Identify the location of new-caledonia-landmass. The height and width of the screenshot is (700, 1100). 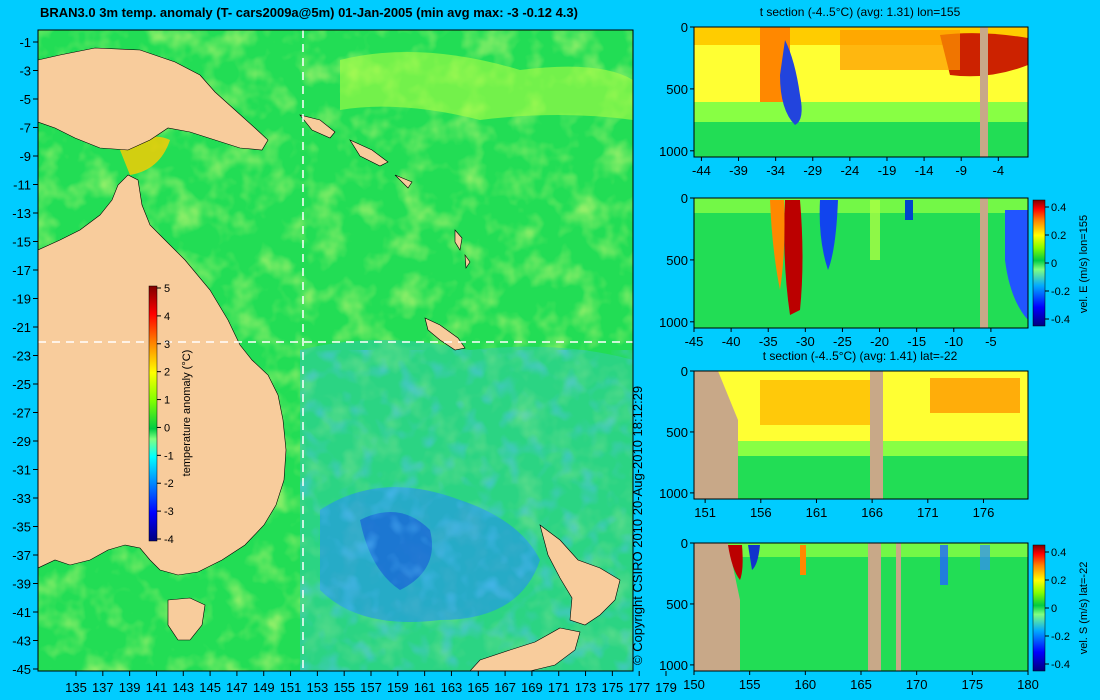
(445, 334).